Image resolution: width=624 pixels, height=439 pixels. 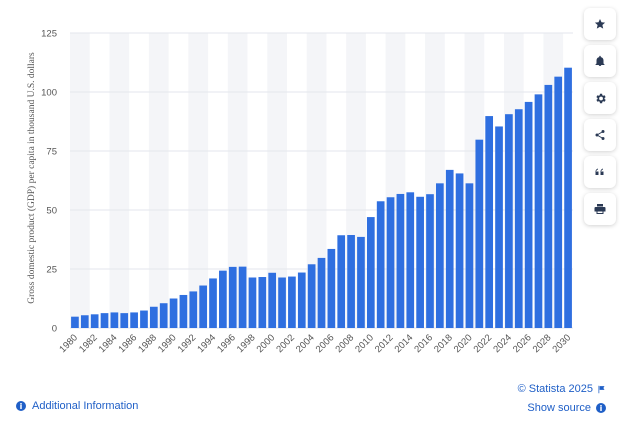 I want to click on y-axis: 0 25 50 75 100 125, so click(x=49, y=182).